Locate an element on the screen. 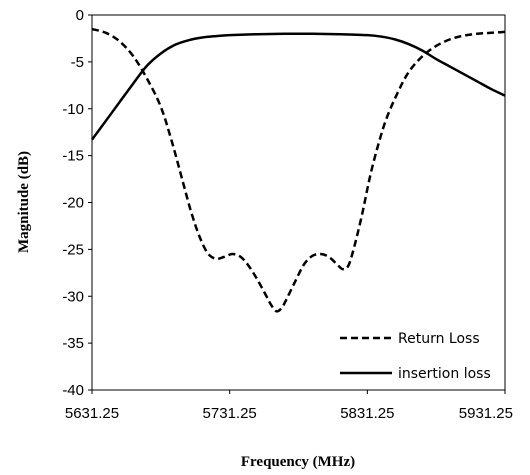  x-tick-label: 5731.25 is located at coordinates (230, 413).